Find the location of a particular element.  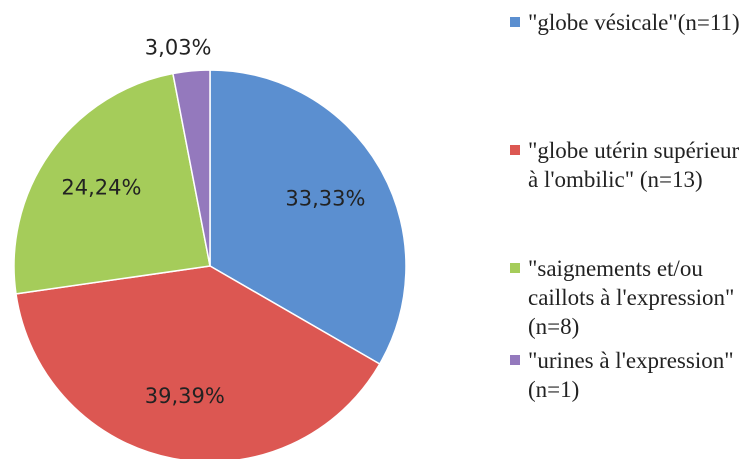

legend-label: "urines à l'expression" (n=1) is located at coordinates (631, 375).